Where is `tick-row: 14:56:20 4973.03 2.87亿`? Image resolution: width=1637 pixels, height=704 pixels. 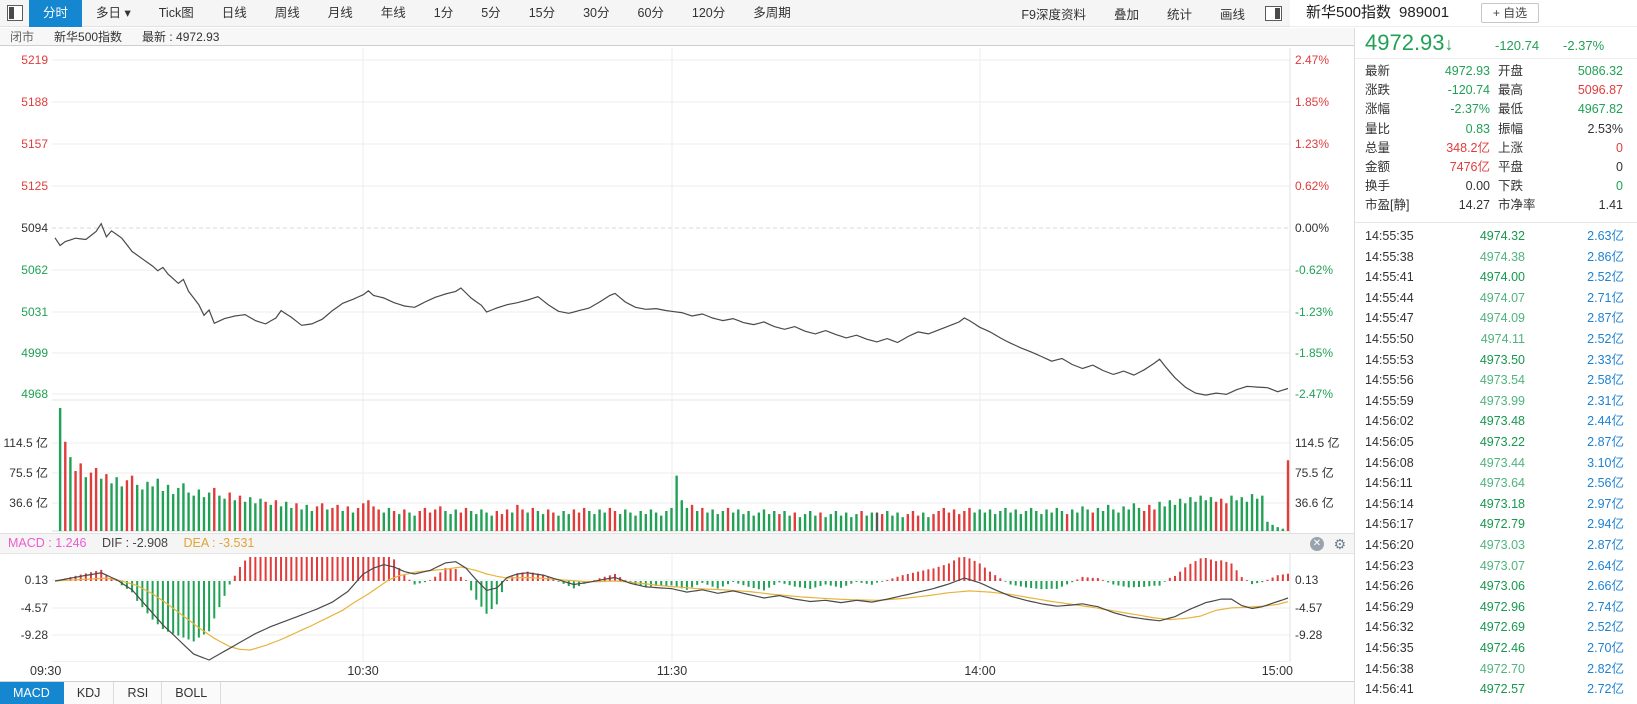
tick-row: 14:56:20 4973.03 2.87亿 is located at coordinates (1496, 545).